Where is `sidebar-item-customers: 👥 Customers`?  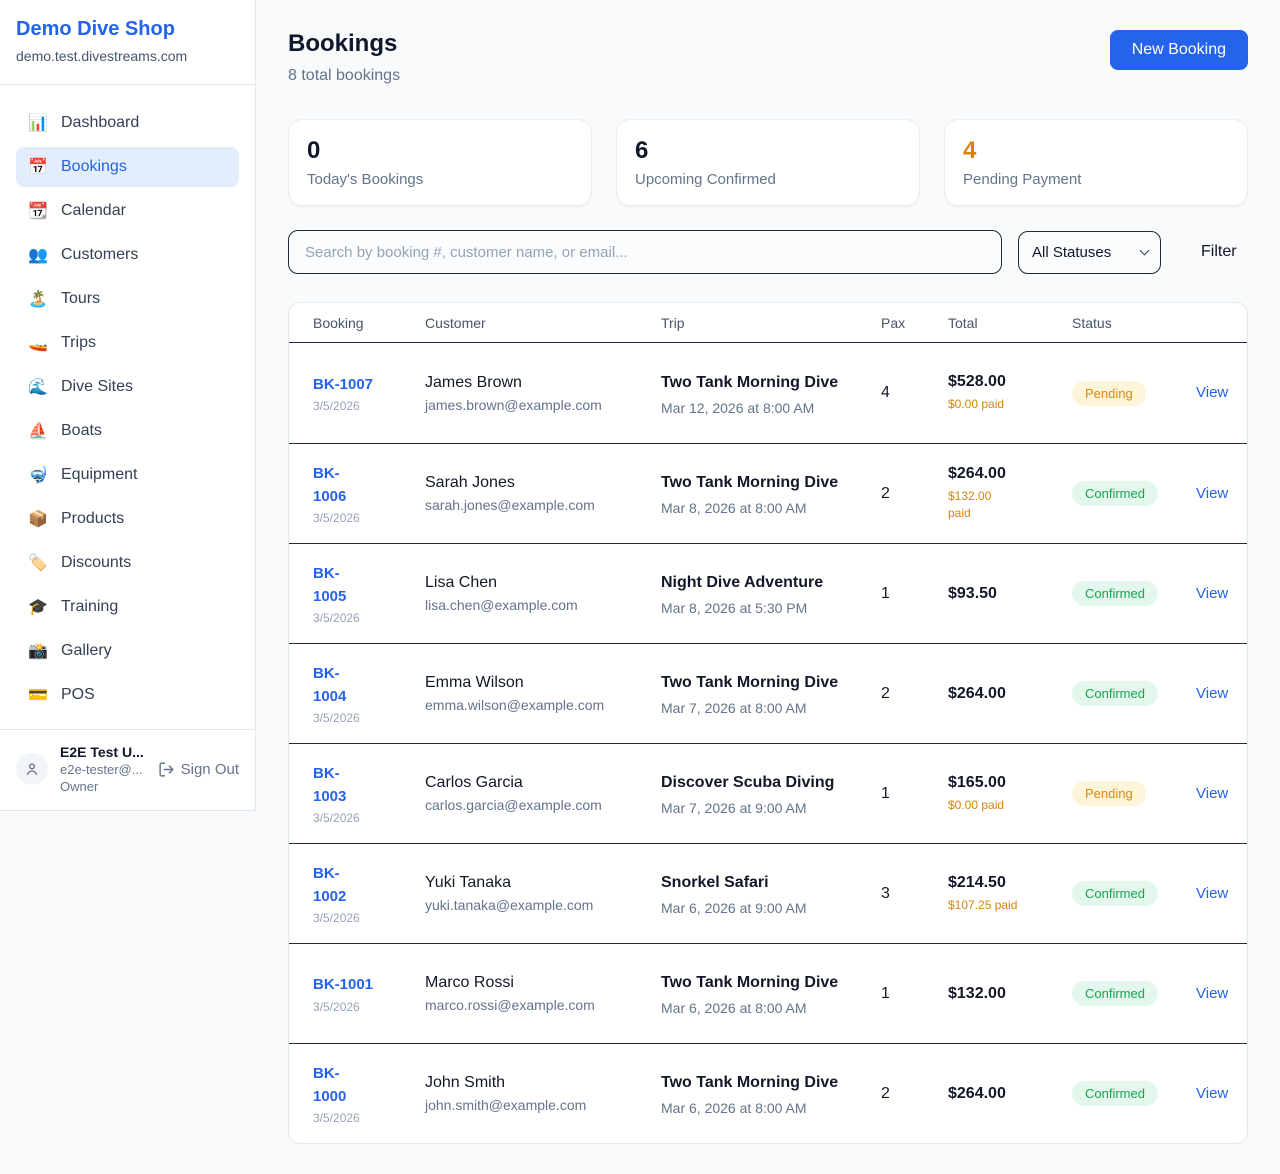 sidebar-item-customers: 👥 Customers is located at coordinates (127, 255).